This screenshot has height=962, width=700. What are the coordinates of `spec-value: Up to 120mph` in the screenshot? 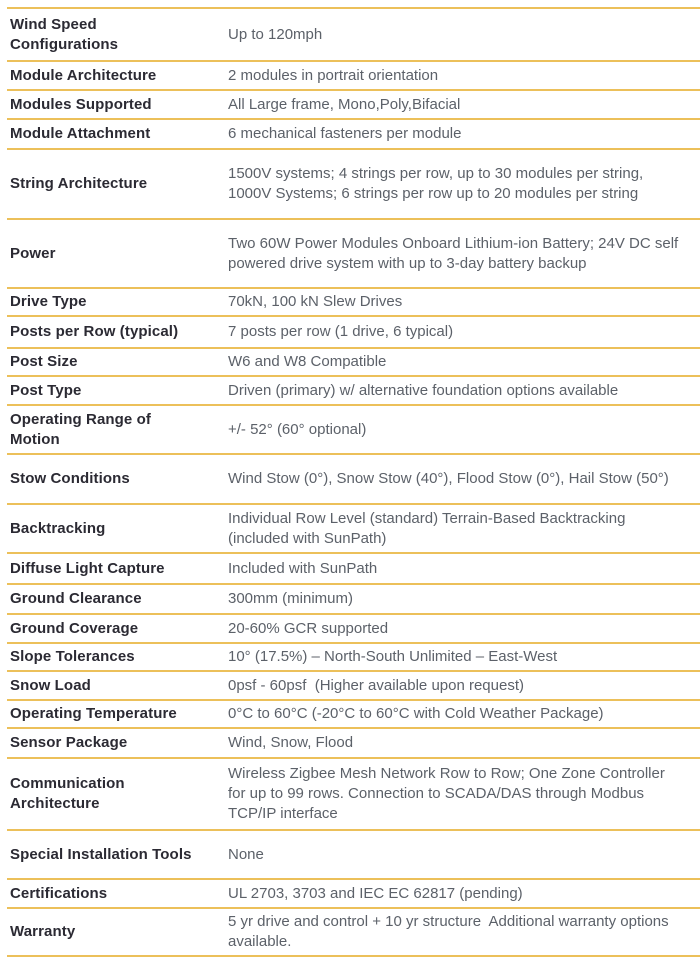 It's located at (275, 34).